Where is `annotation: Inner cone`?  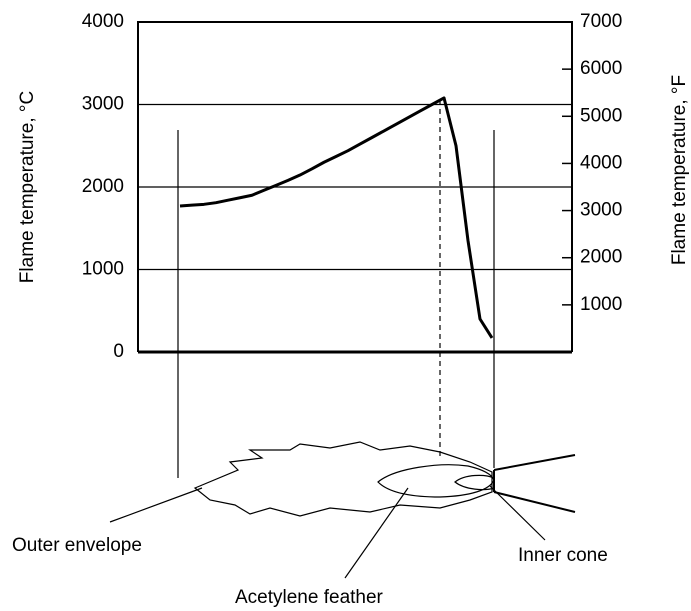
annotation: Inner cone is located at coordinates (563, 555).